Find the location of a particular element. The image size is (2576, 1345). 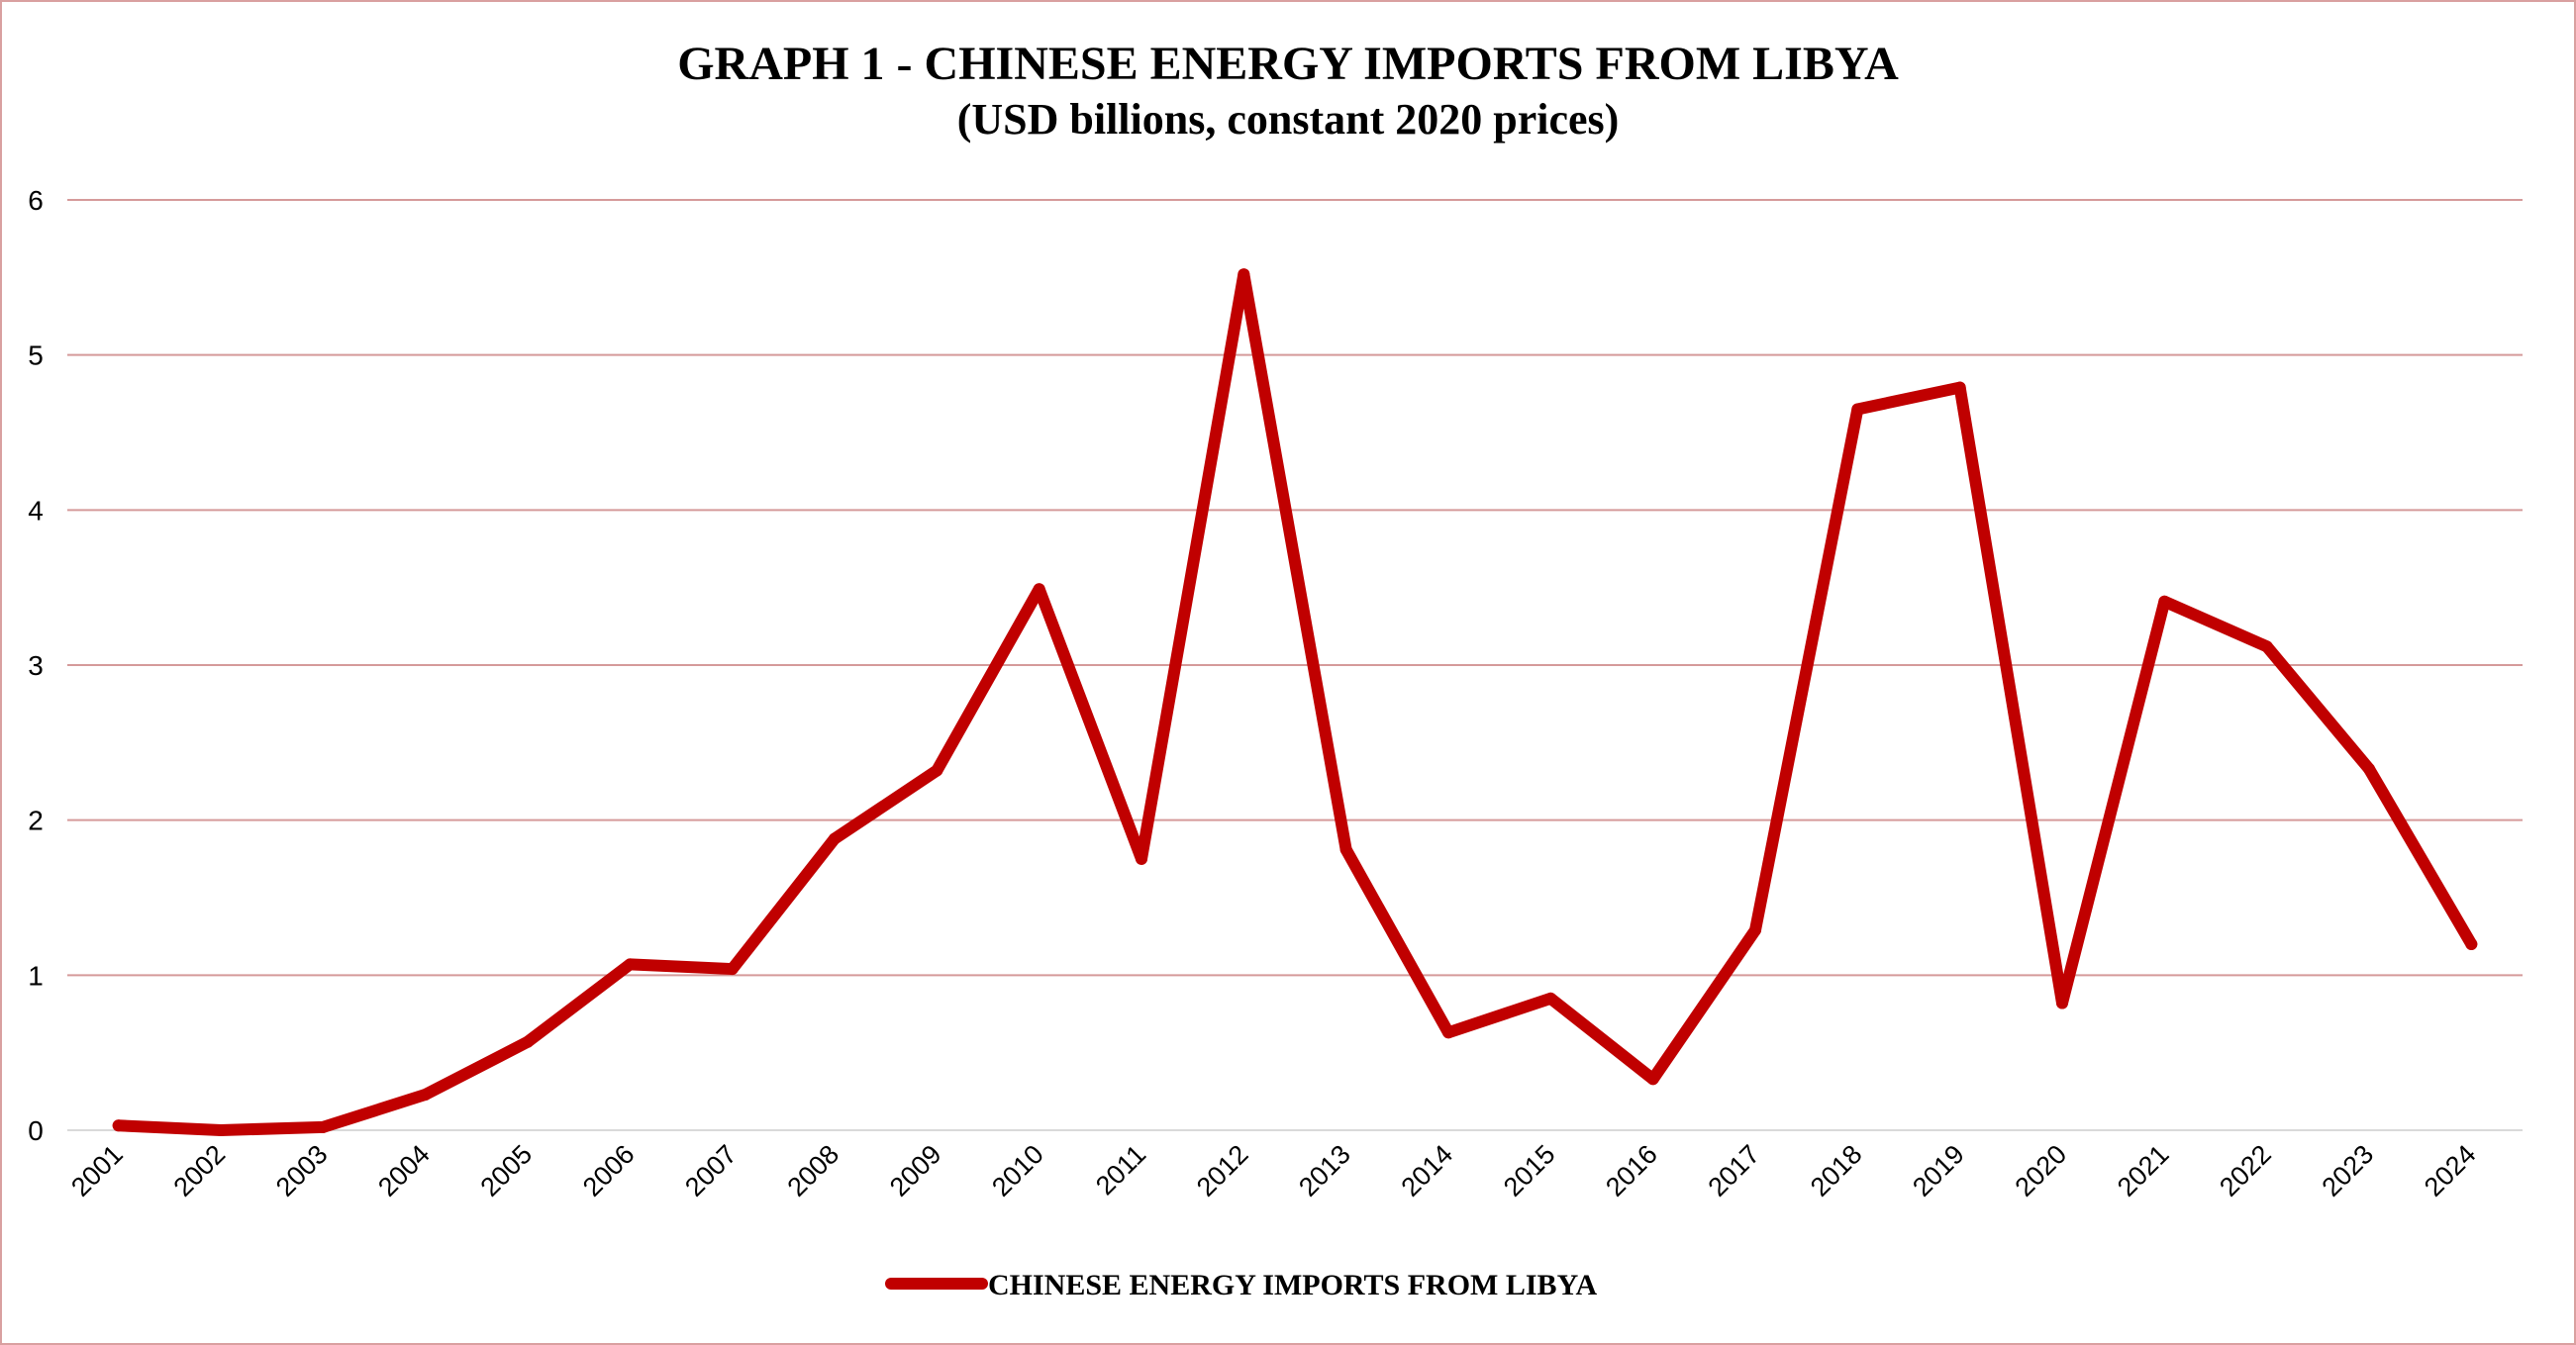

data-point-2005 is located at coordinates (528, 1041).